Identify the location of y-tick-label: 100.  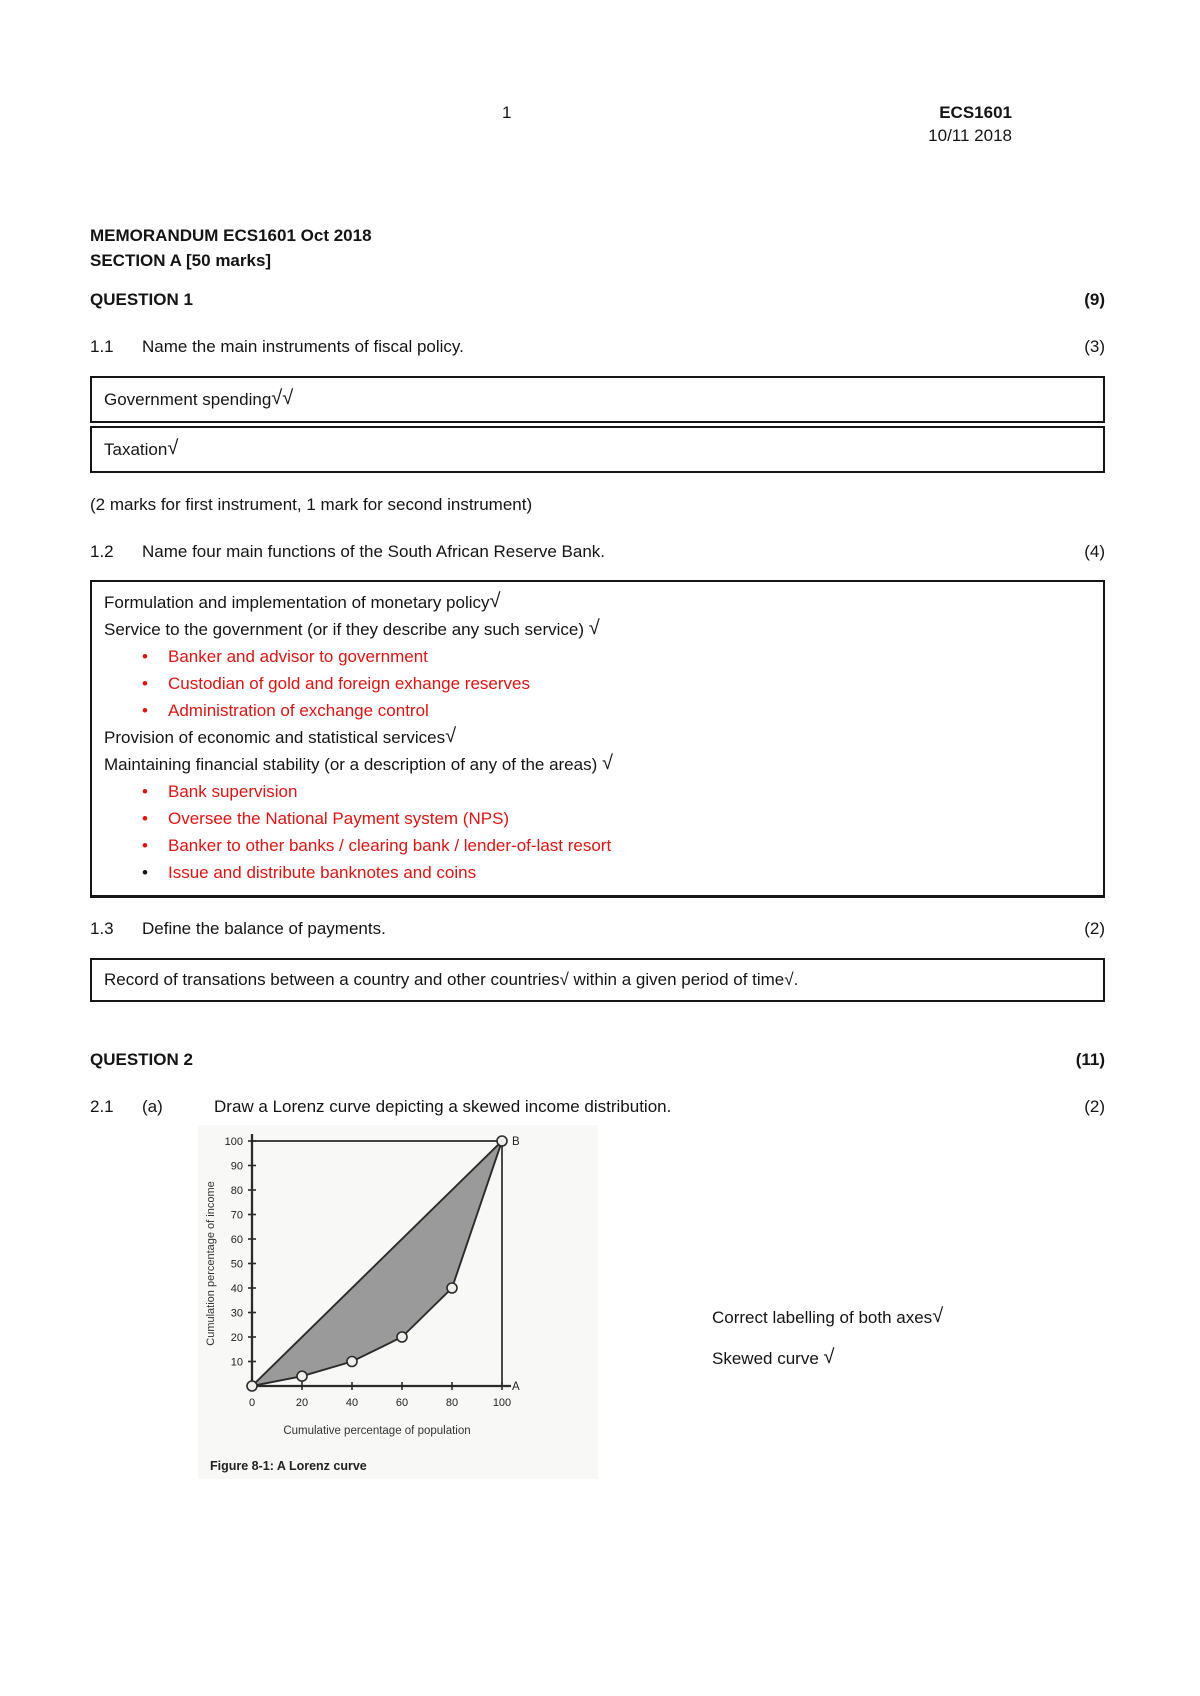
(234, 1142).